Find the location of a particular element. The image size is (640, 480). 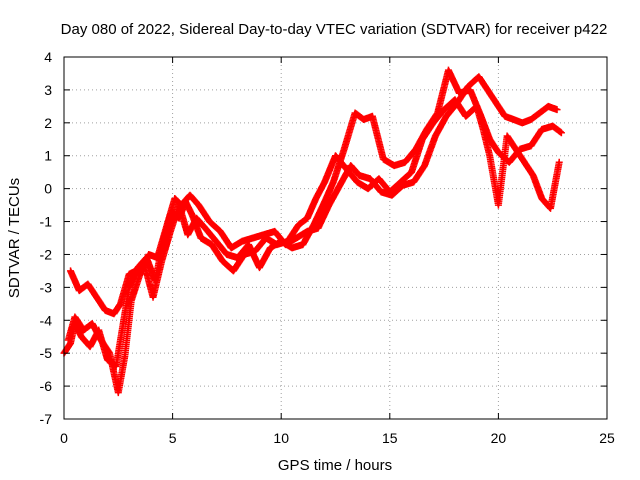

y-tick-label: -3 is located at coordinates (46, 287).